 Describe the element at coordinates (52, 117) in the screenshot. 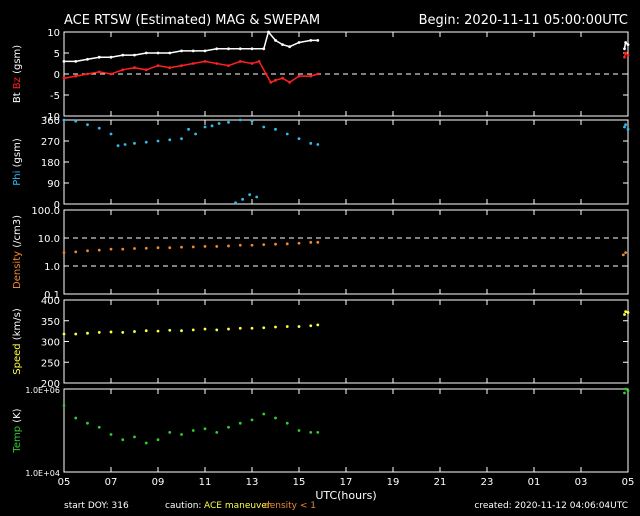

I see `y-tick-label: -10` at that location.